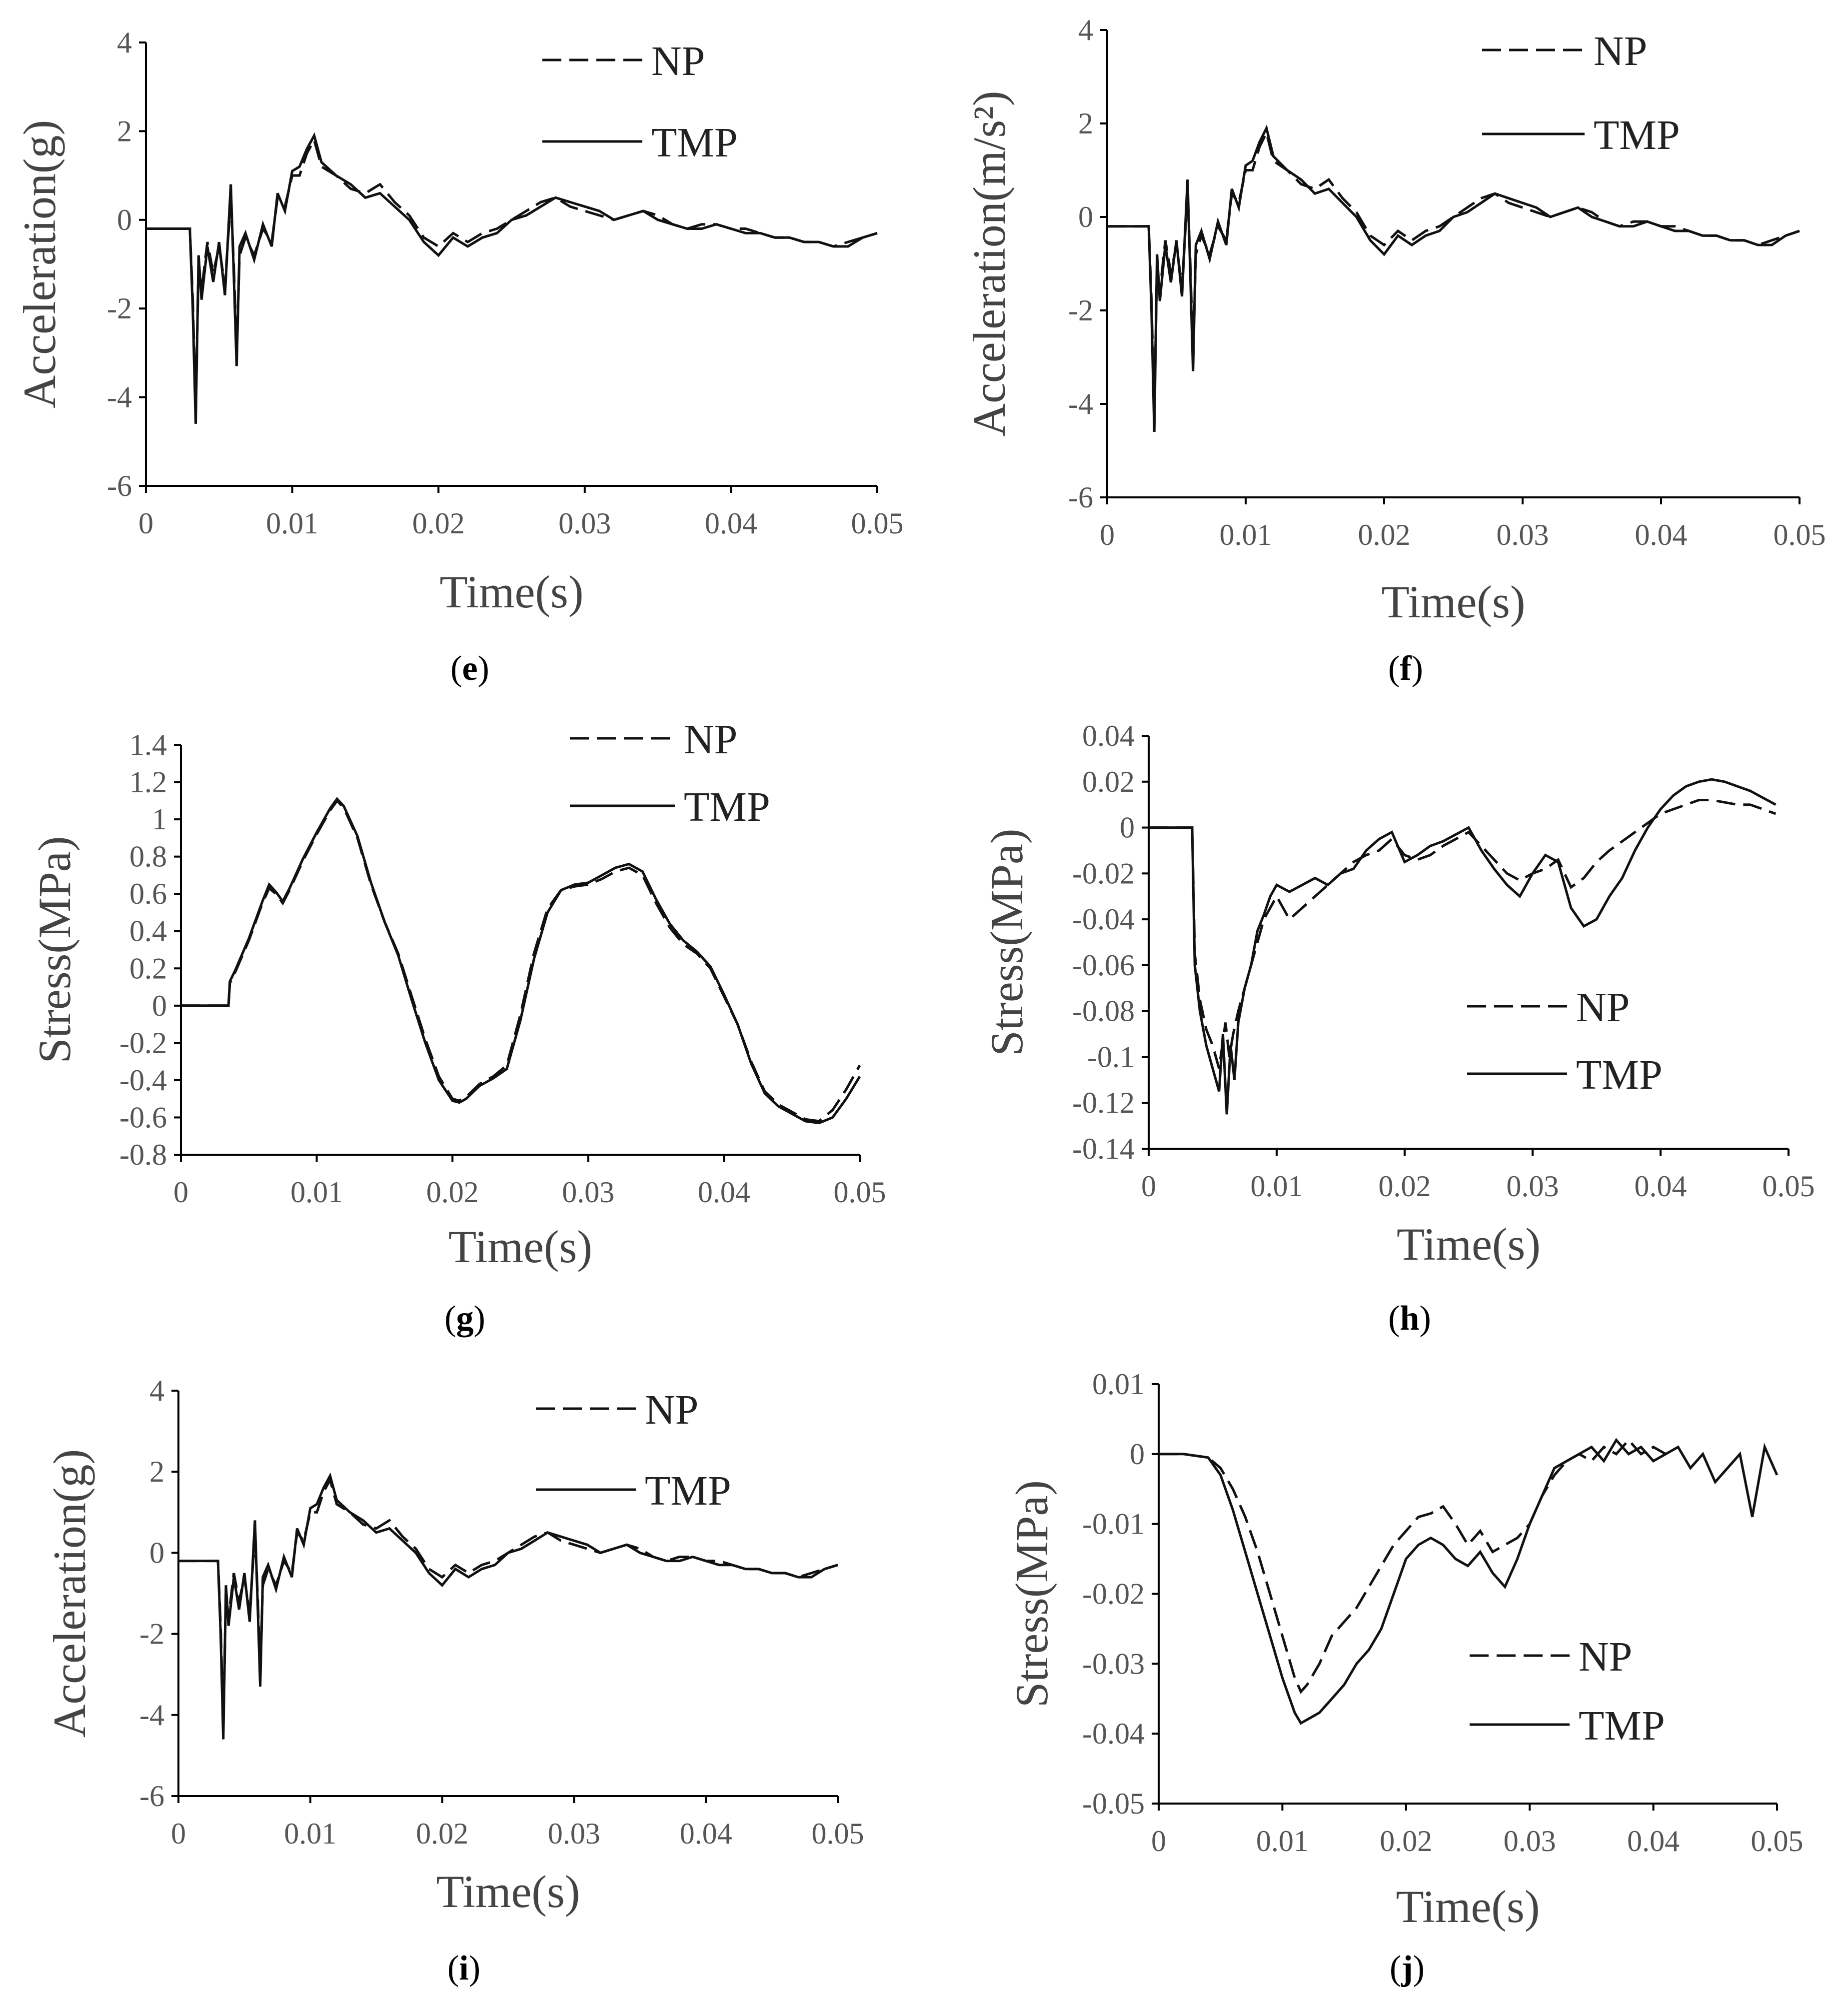  What do you see at coordinates (465, 1318) in the screenshot?
I see `panel-letter: g` at bounding box center [465, 1318].